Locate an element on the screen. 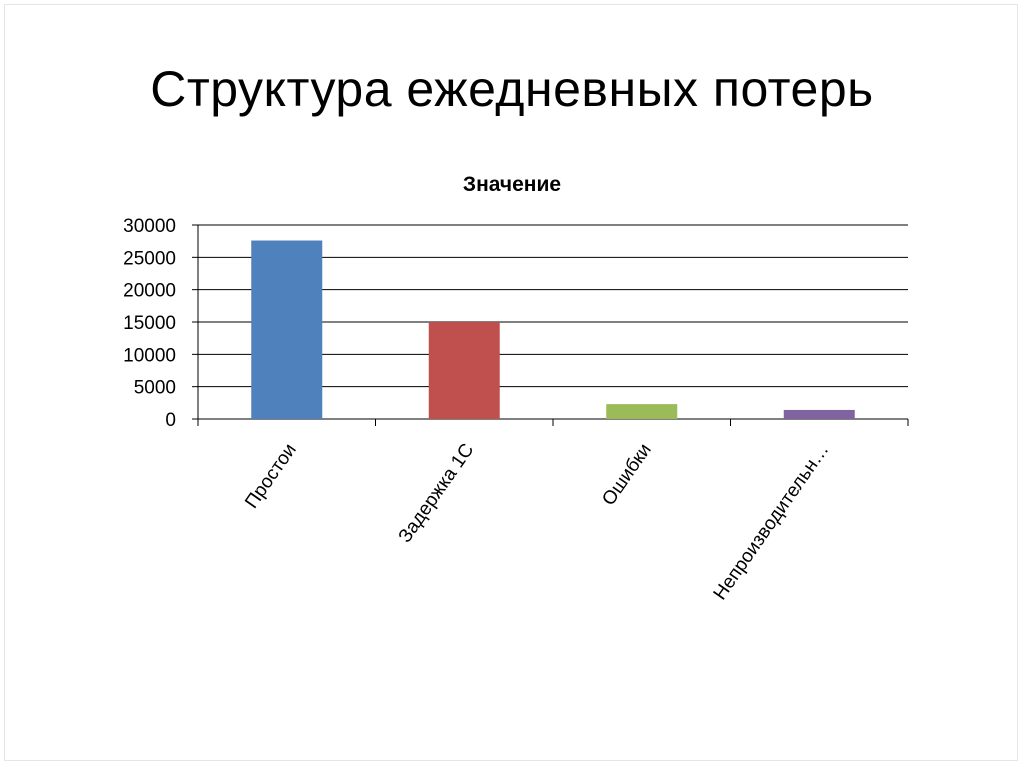  bars is located at coordinates (553, 329).